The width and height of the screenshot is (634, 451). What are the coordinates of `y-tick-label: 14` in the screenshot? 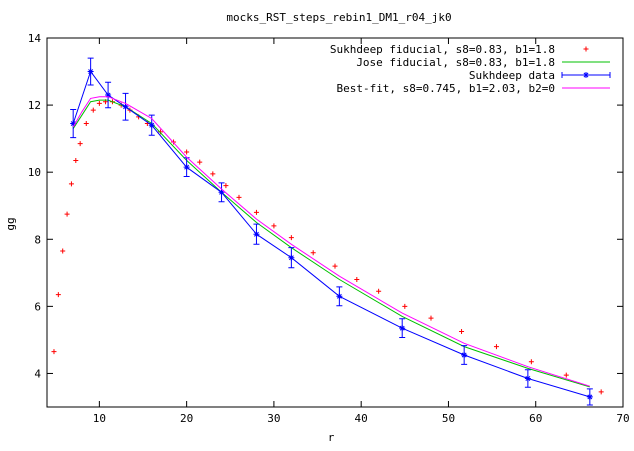 It's located at (35, 38).